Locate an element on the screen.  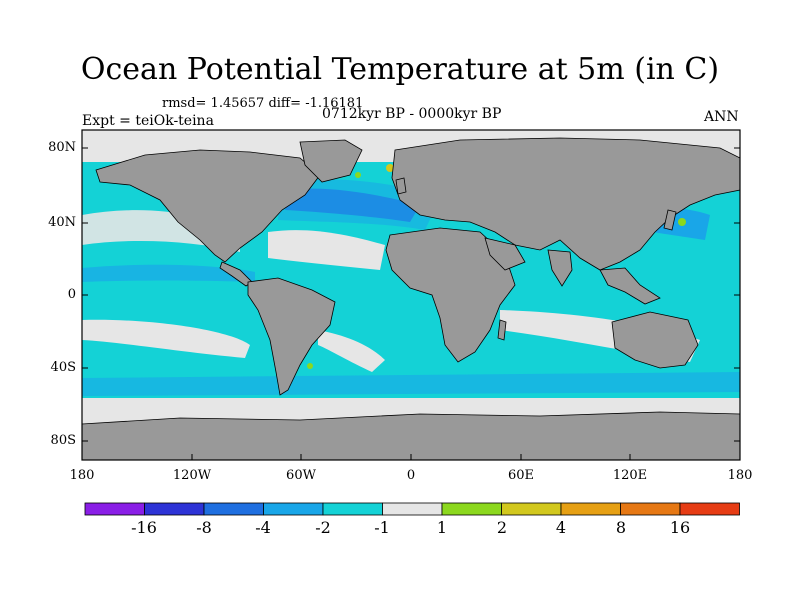
colorbar-label: -4 is located at coordinates (263, 527).